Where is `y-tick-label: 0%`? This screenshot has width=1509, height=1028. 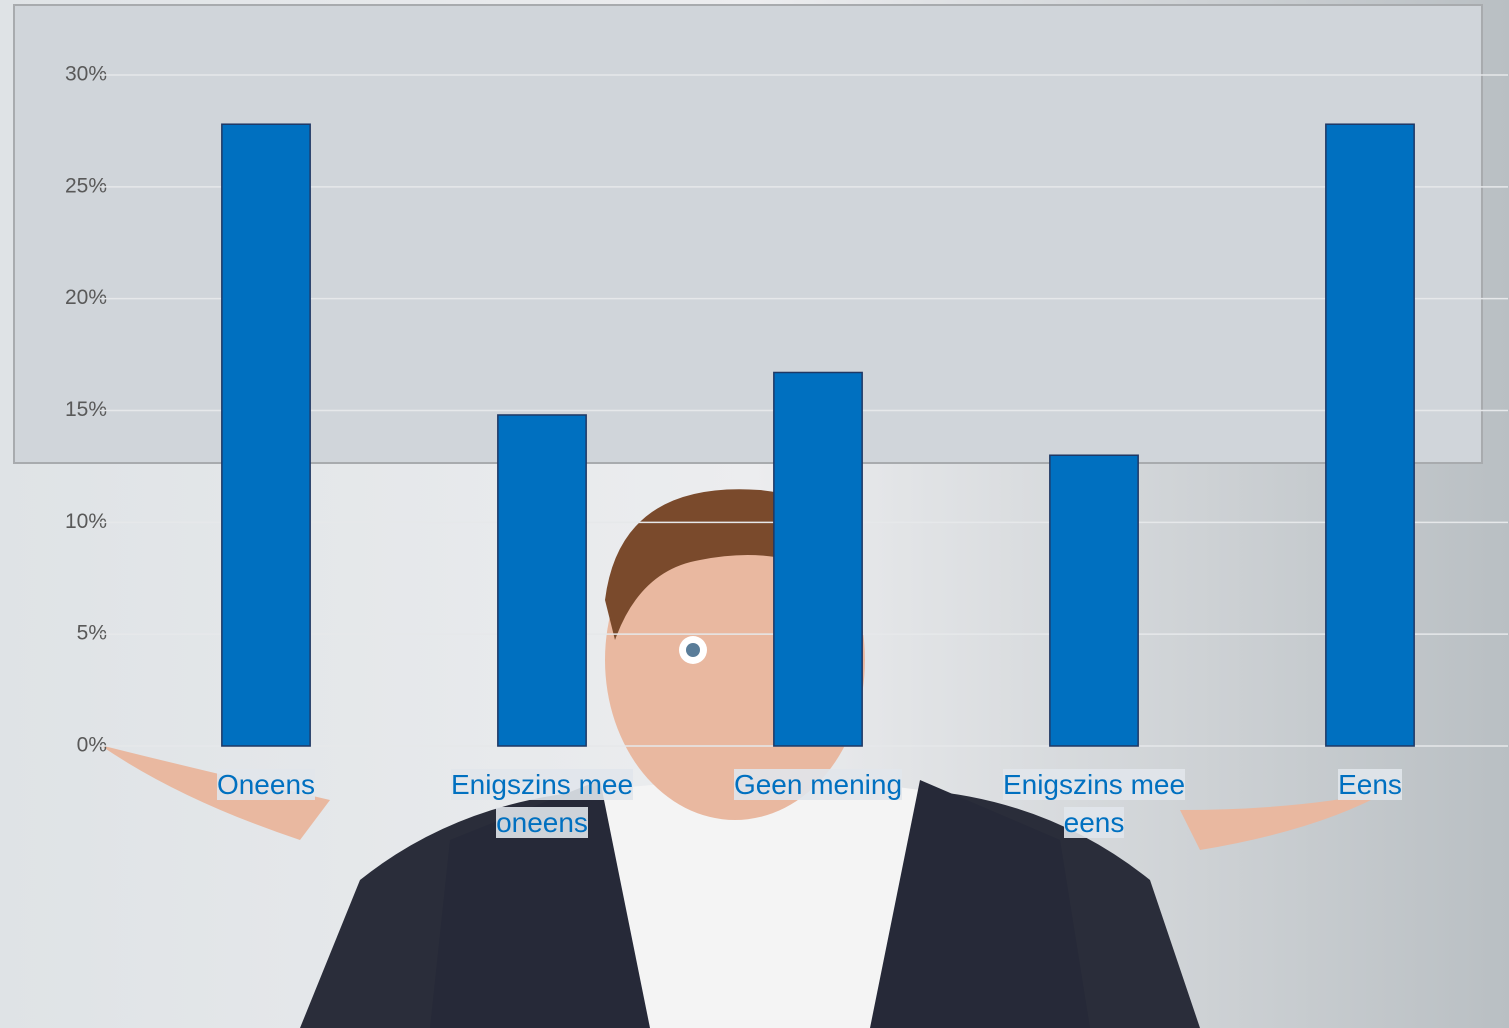 y-tick-label: 0% is located at coordinates (92, 745).